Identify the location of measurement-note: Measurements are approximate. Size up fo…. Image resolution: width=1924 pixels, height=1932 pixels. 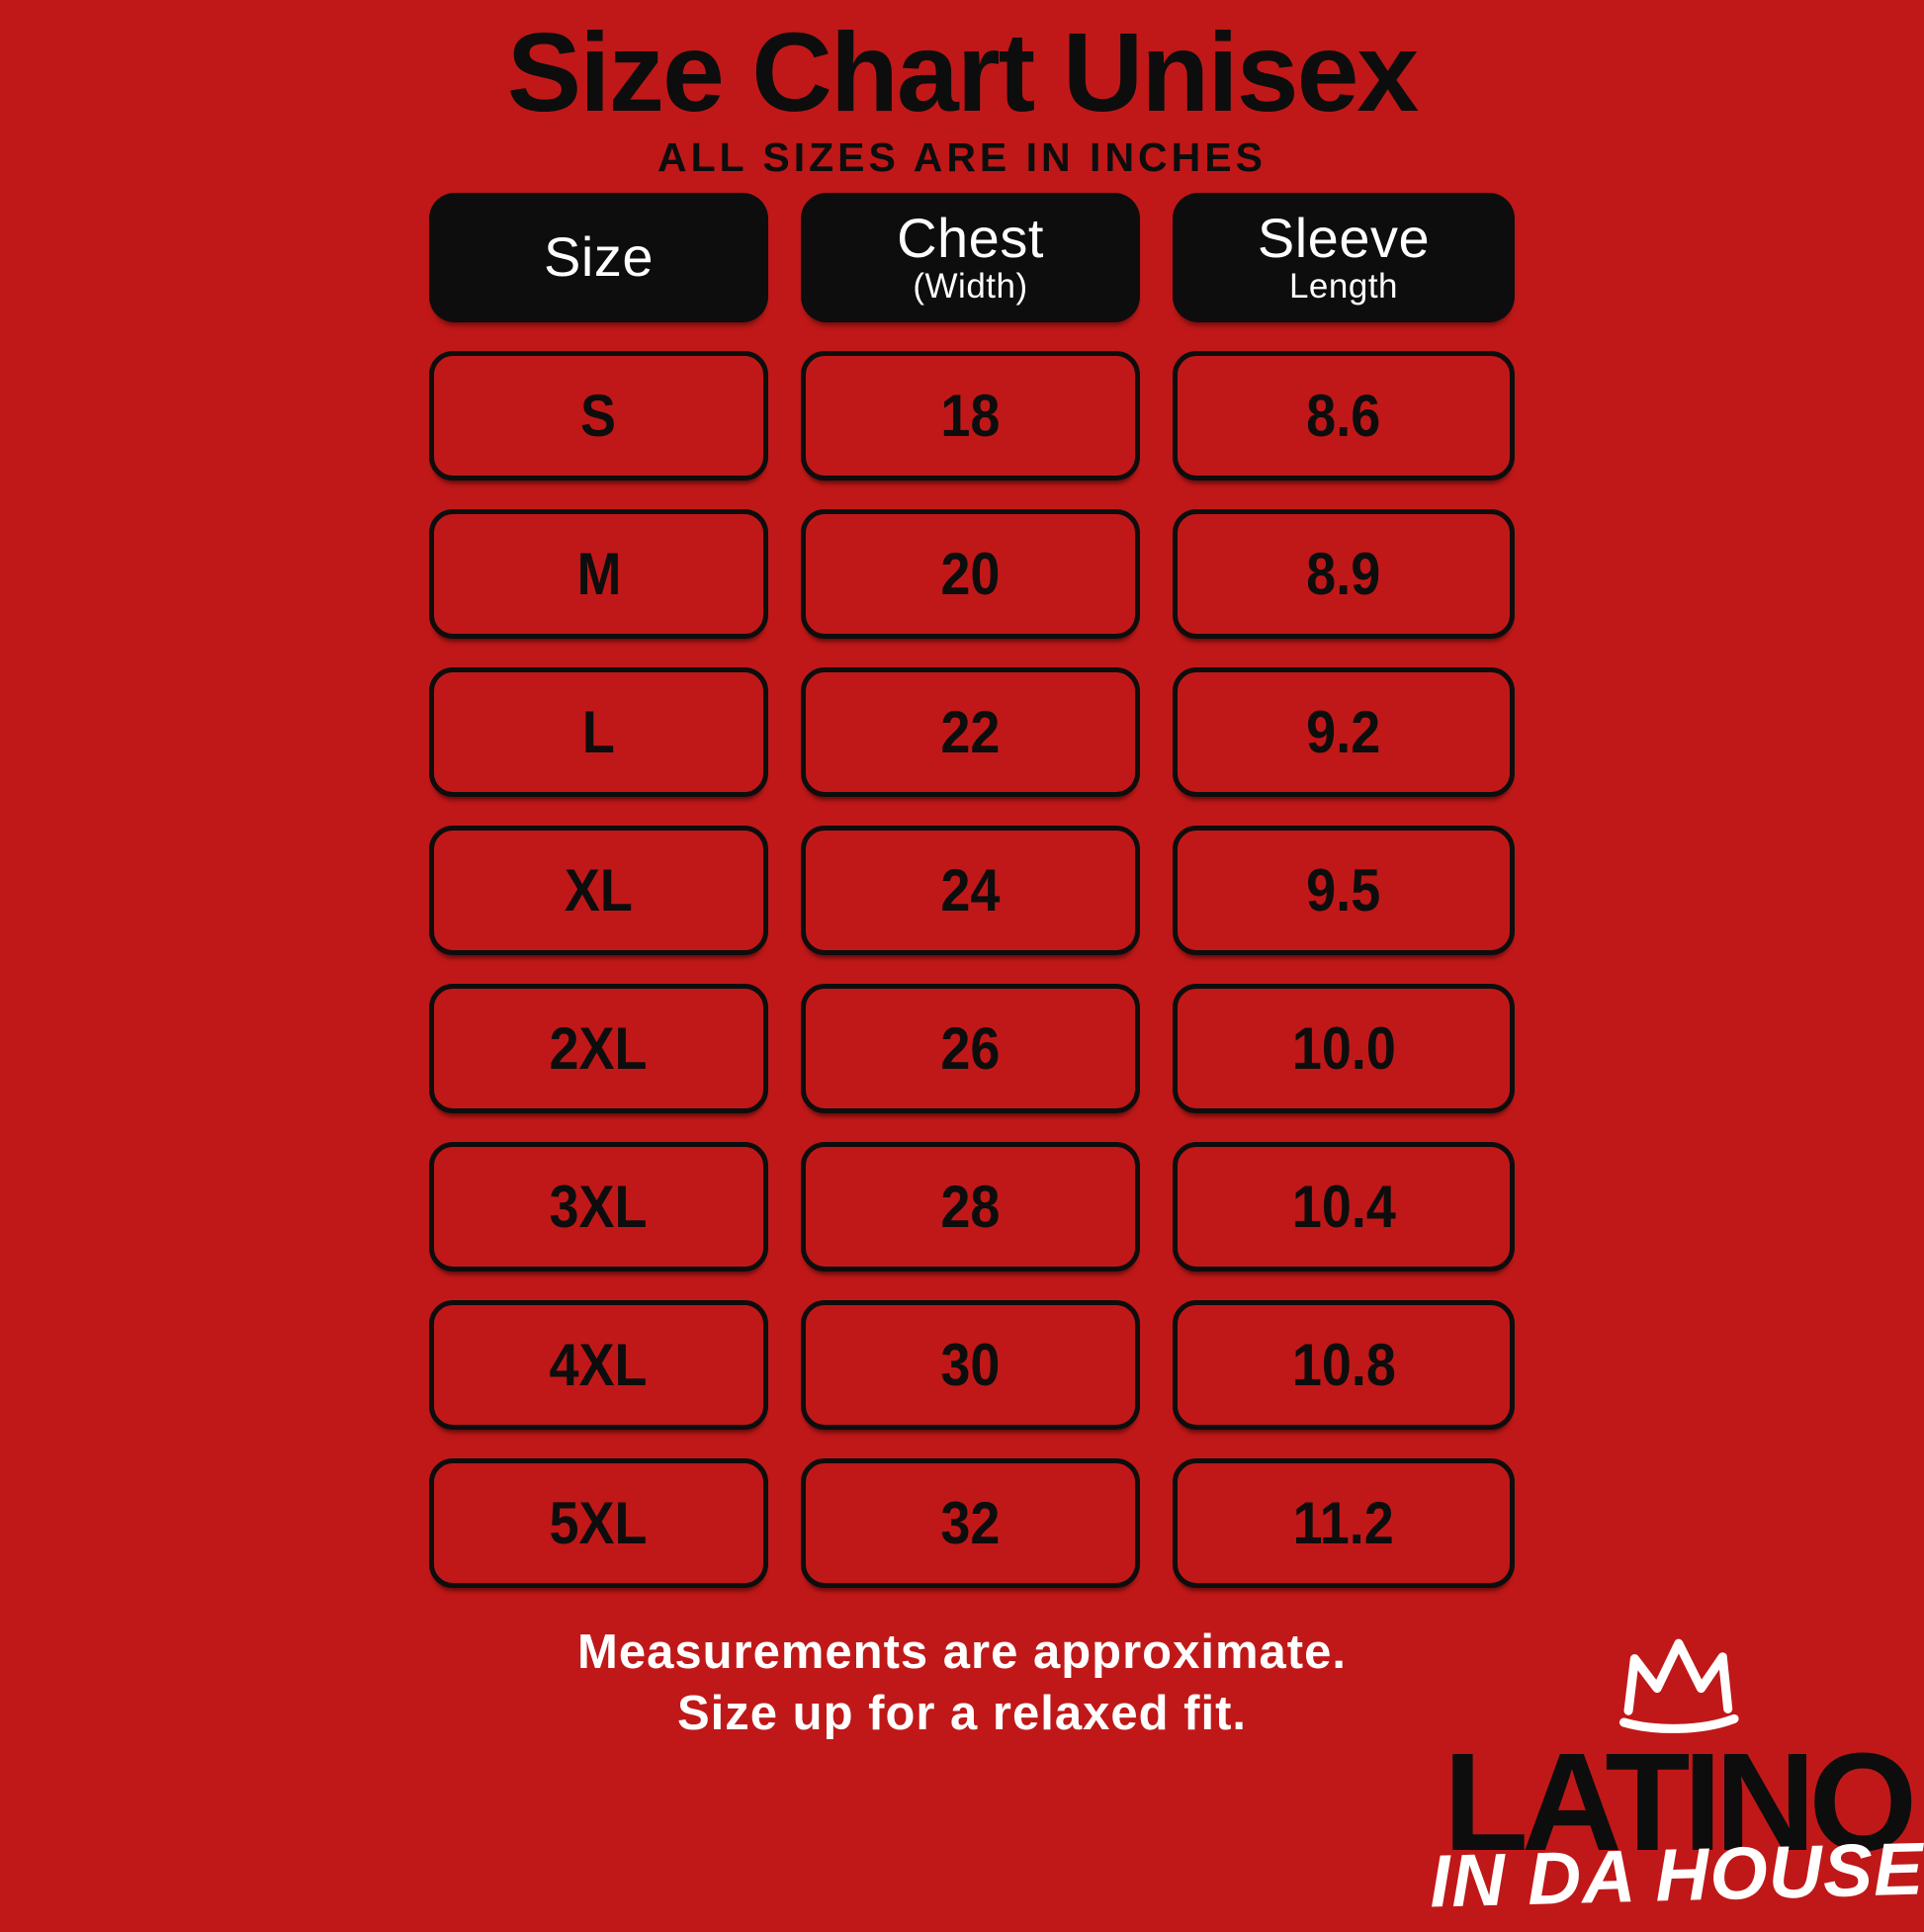
(962, 1683).